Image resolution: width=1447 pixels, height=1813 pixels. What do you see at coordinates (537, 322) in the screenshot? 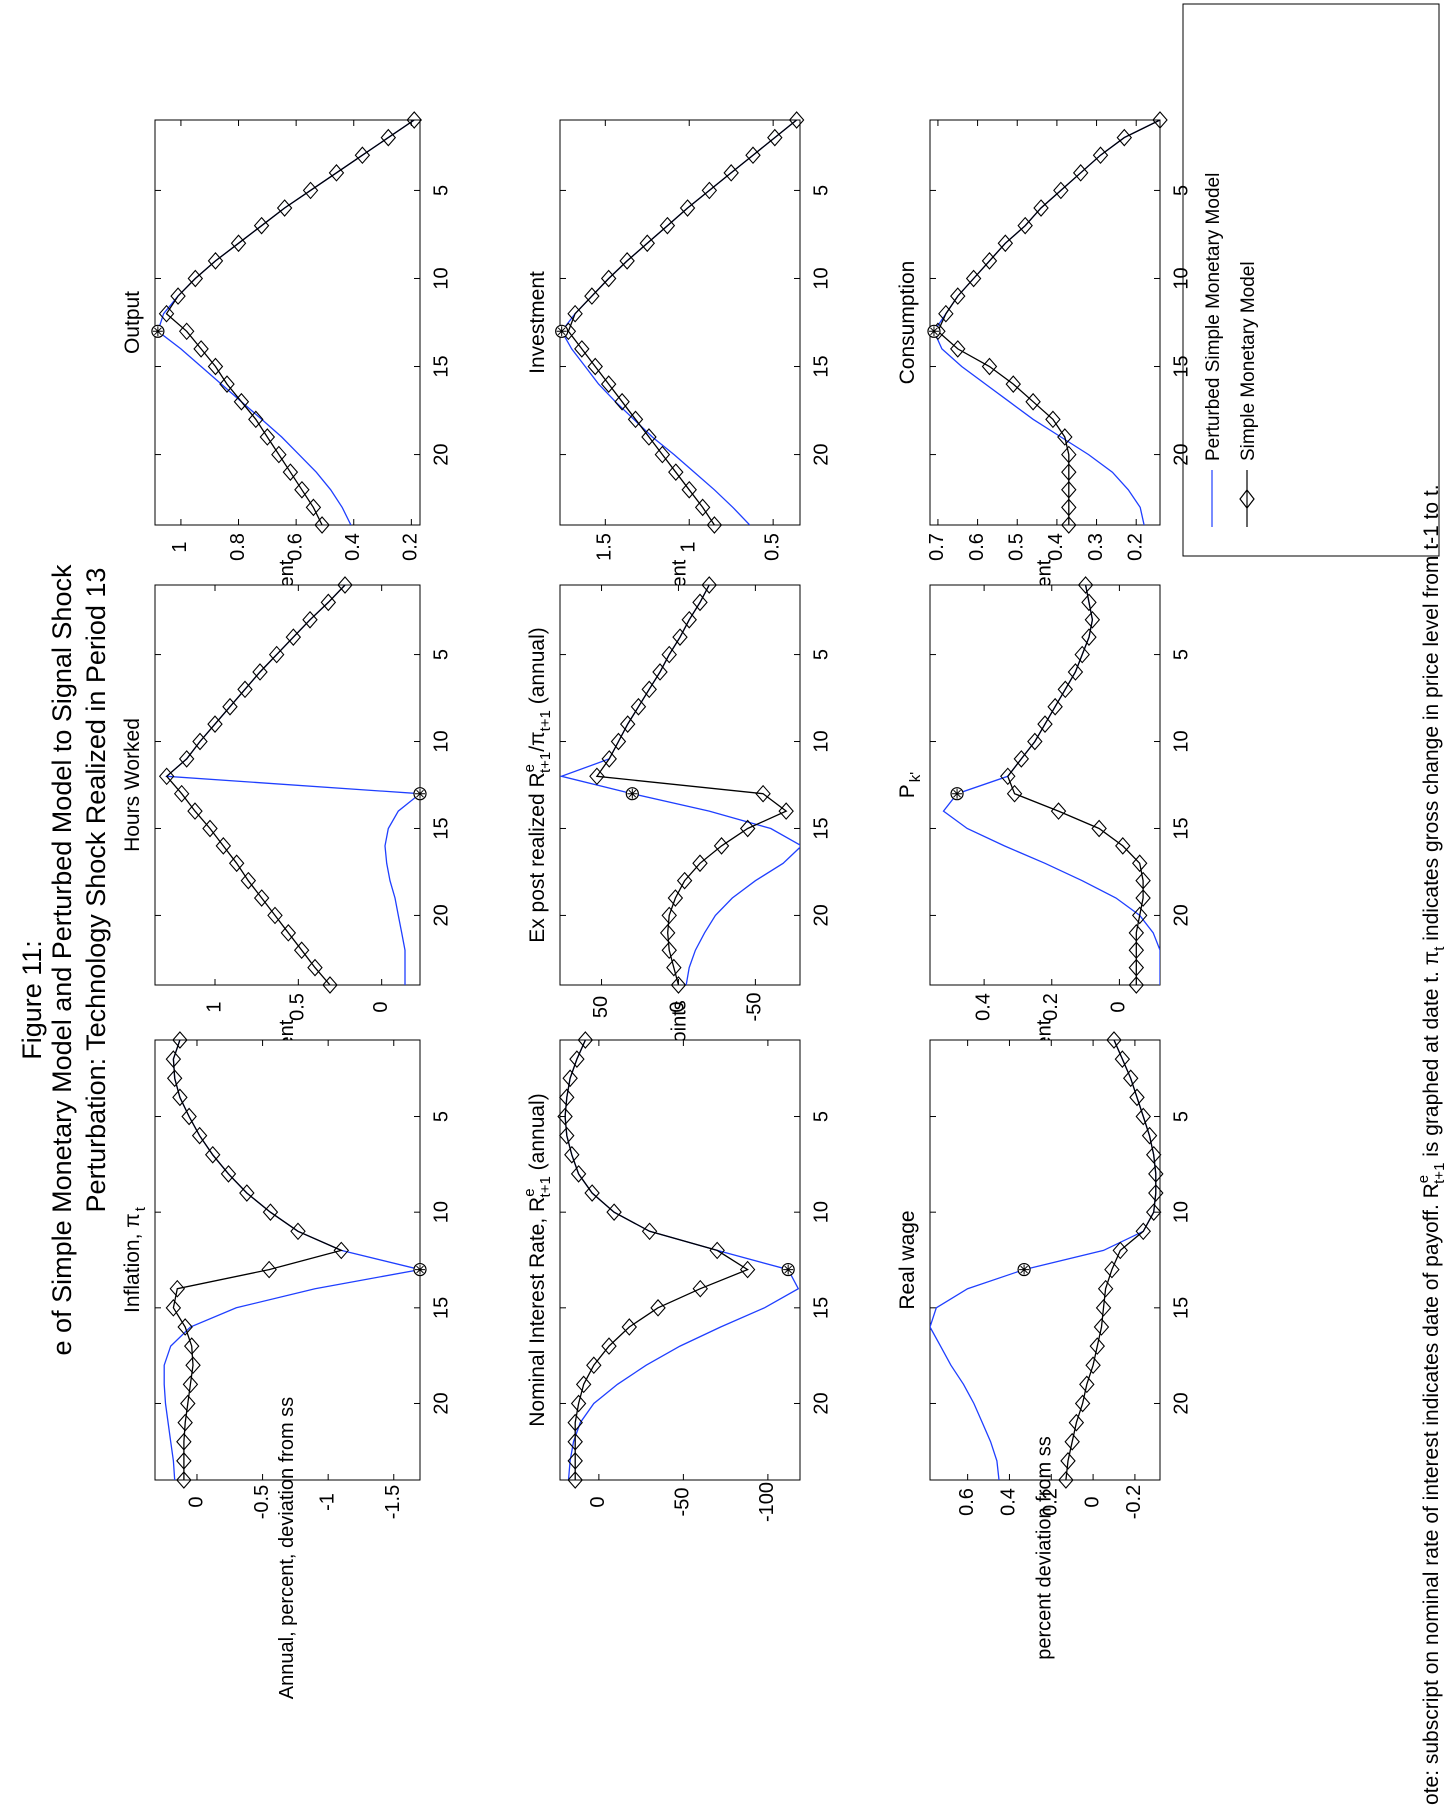
I see `chart-title: Investment` at bounding box center [537, 322].